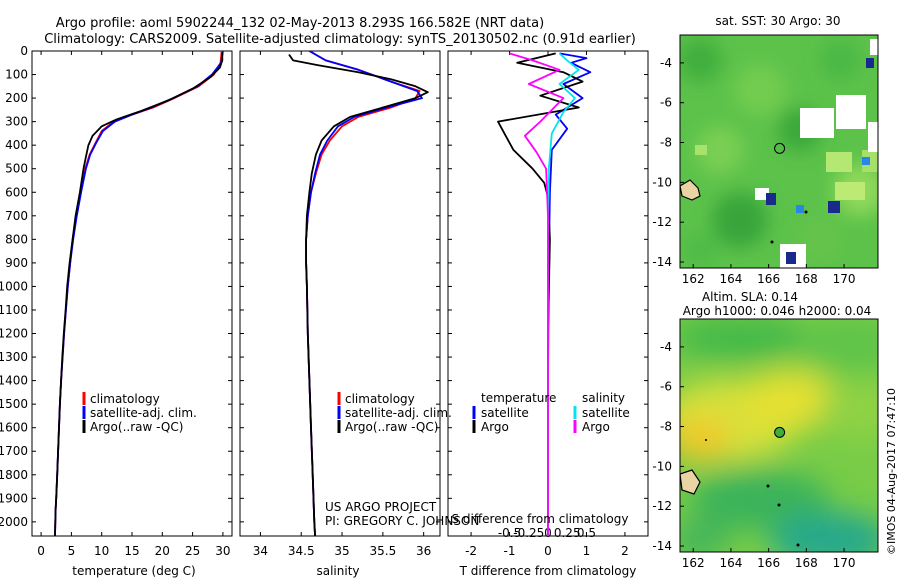 The height and width of the screenshot is (580, 900). Describe the element at coordinates (16, 216) in the screenshot. I see `y-tick-label: 700` at that location.